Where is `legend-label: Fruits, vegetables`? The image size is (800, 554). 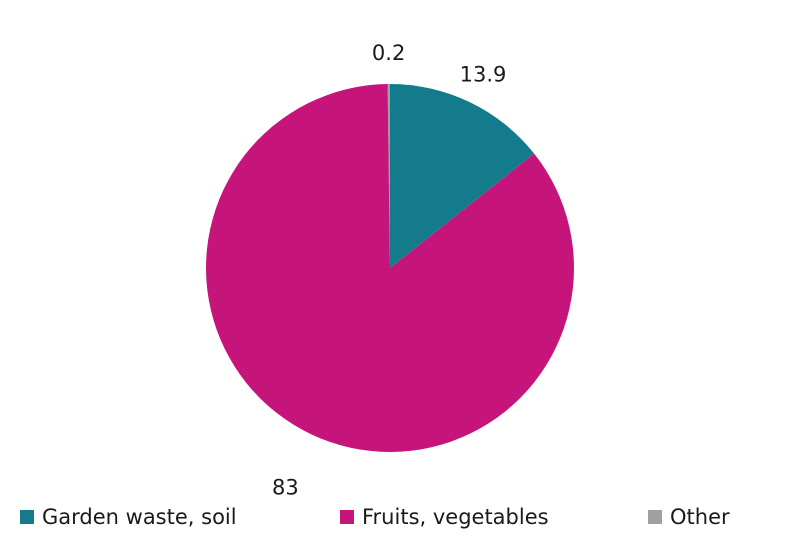
legend-label: Fruits, vegetables is located at coordinates (455, 517).